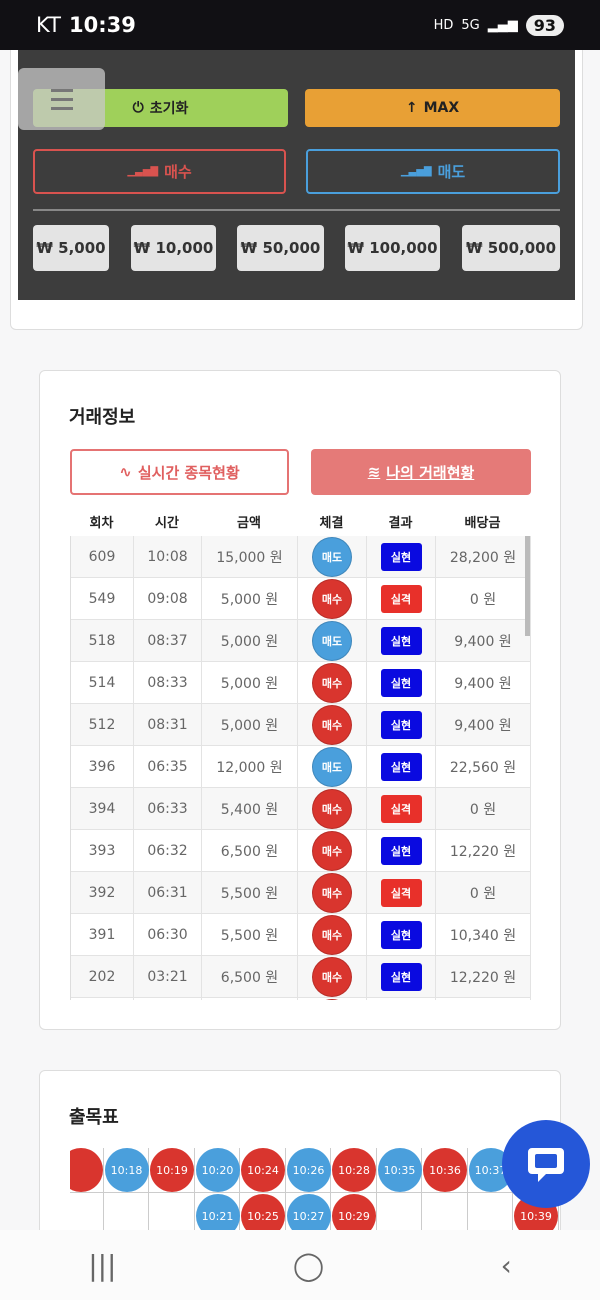 Image resolution: width=600 pixels, height=1300 pixels. Describe the element at coordinates (392, 248) in the screenshot. I see `amount-button-100000: ₩ 100,000` at that location.